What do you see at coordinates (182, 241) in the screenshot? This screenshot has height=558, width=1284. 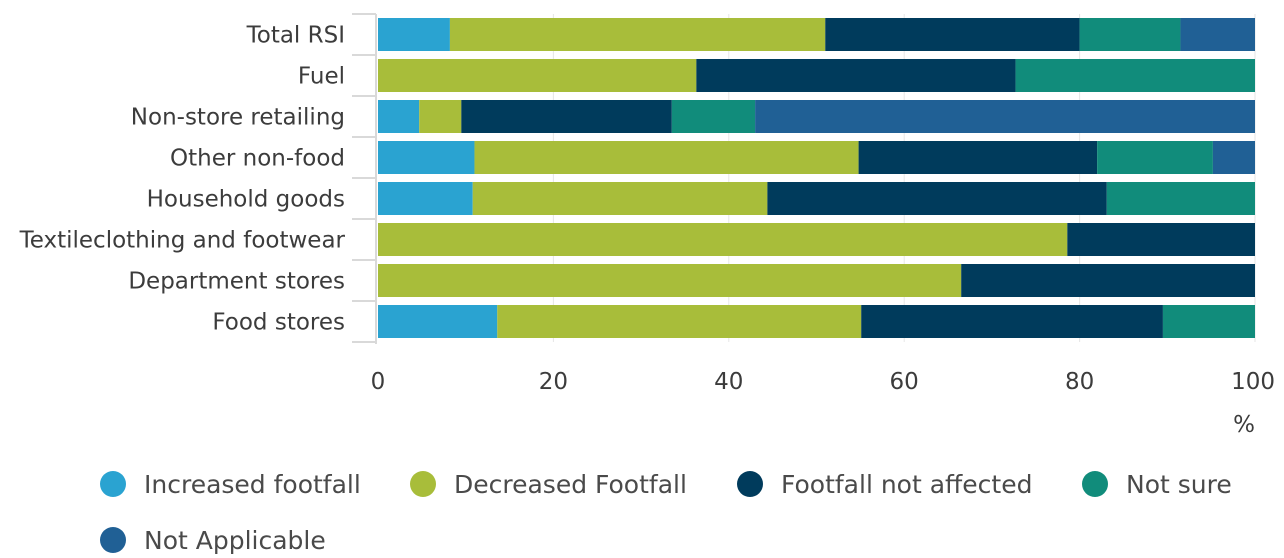 I see `category-label: Textileclothing and footwear` at bounding box center [182, 241].